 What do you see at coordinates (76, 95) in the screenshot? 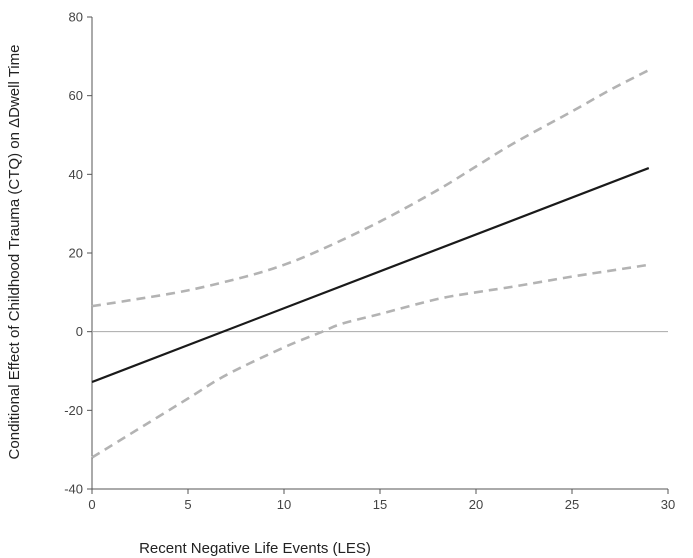
I see `y-tick-label: 60` at bounding box center [76, 95].